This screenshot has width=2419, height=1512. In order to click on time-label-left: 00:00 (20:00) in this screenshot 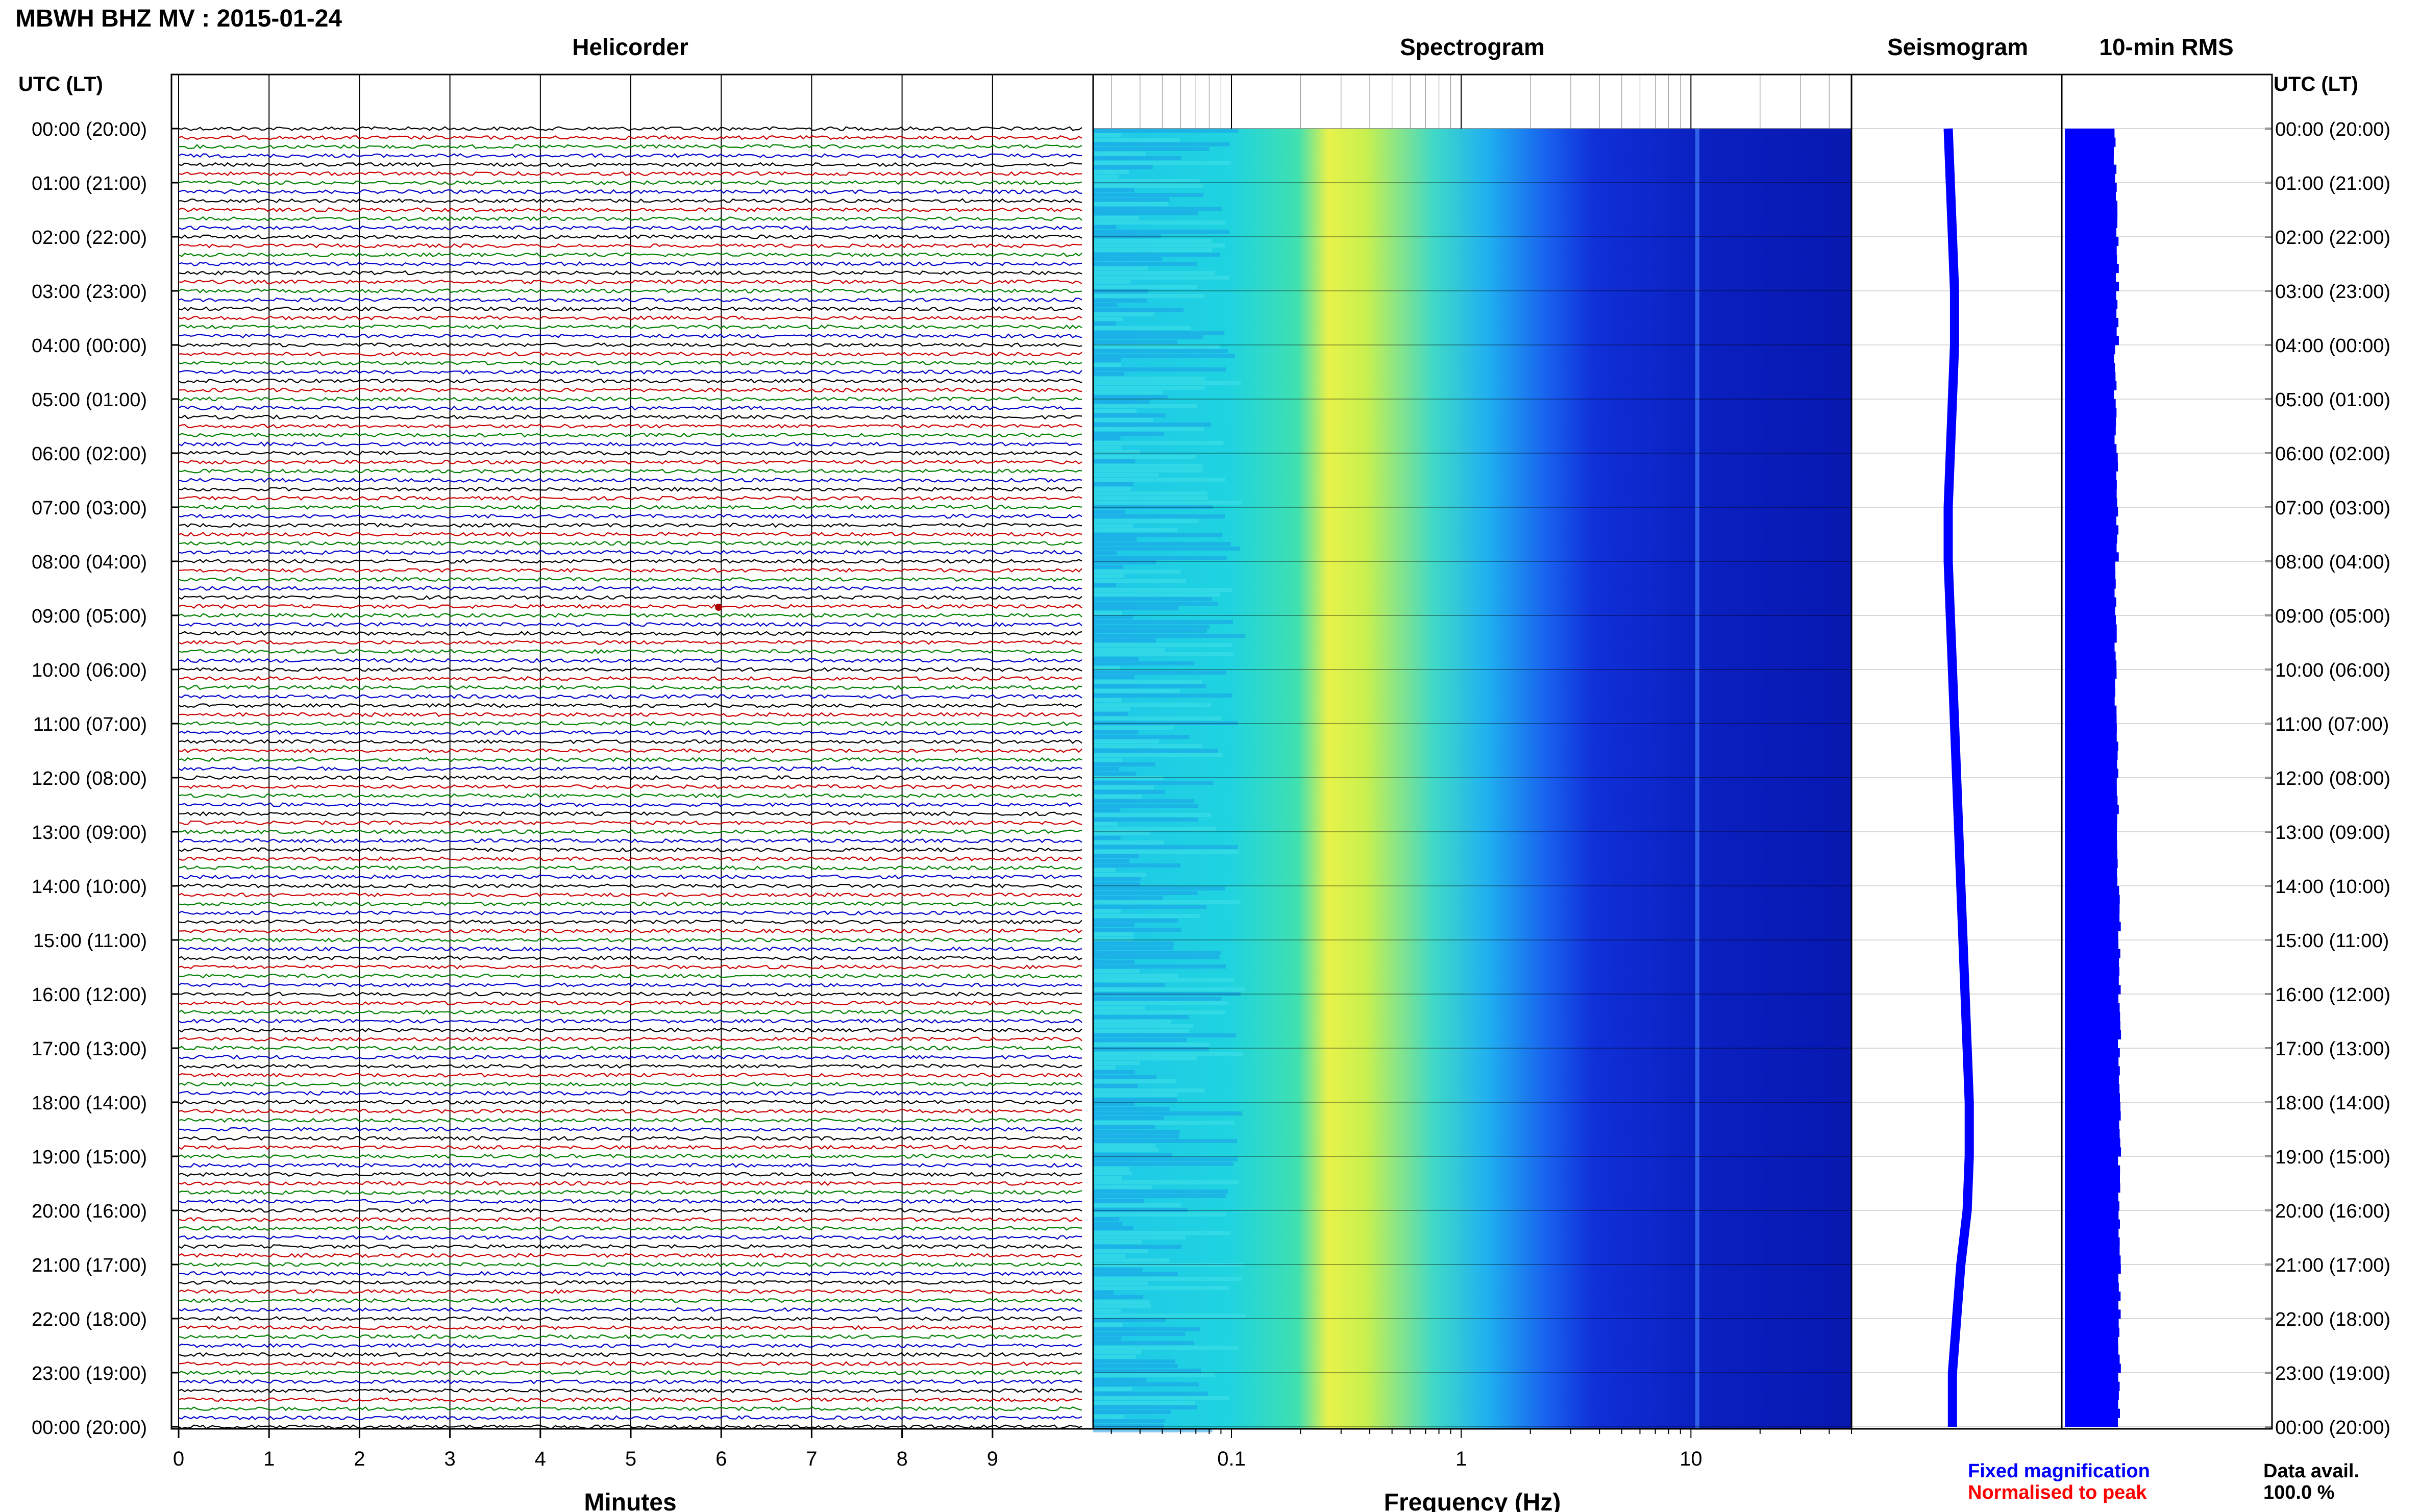, I will do `click(89, 1428)`.